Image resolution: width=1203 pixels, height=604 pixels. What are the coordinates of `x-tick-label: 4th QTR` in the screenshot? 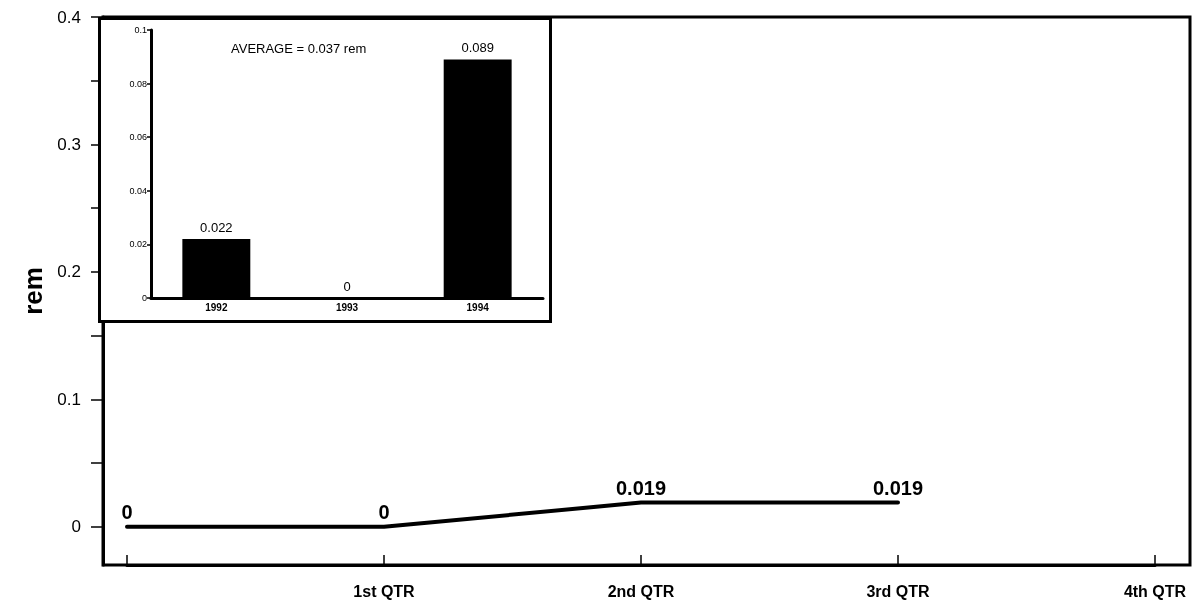 It's located at (1155, 591).